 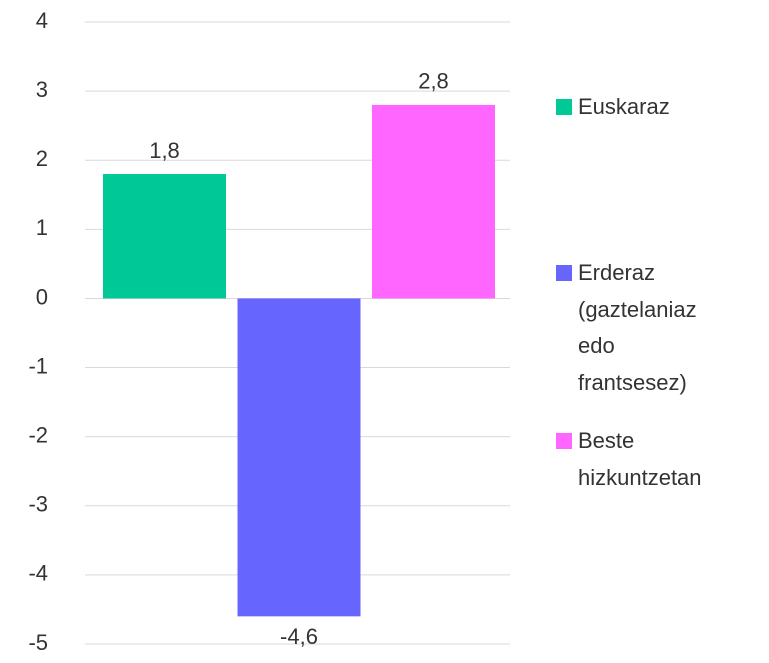 What do you see at coordinates (38, 642) in the screenshot?
I see `y-tick-label: -5` at bounding box center [38, 642].